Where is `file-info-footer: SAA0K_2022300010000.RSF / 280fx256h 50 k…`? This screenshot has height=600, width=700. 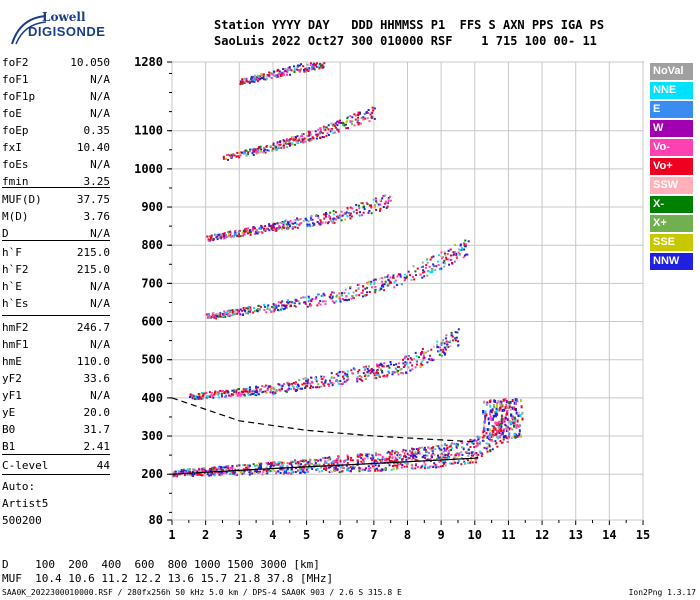 file-info-footer: SAA0K_2022300010000.RSF / 280fx256h 50 k… is located at coordinates (202, 592).